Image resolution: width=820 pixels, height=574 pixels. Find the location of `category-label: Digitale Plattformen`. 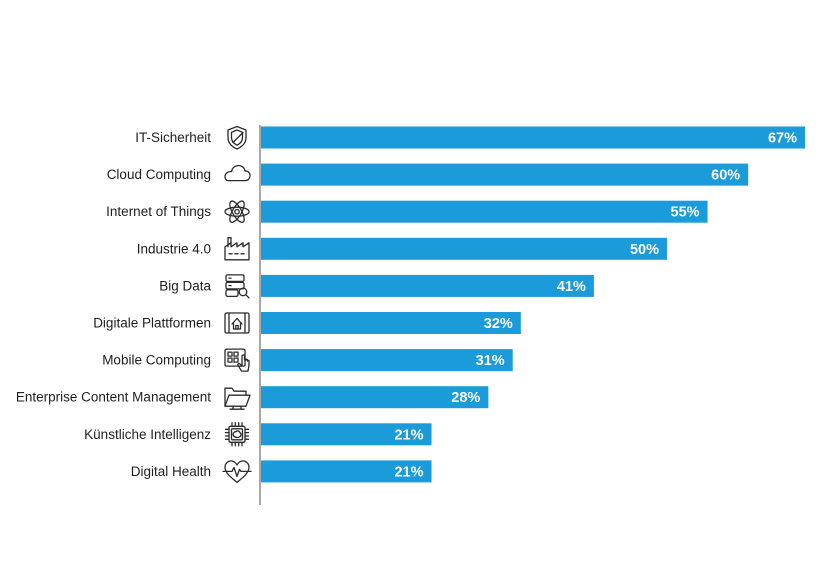

category-label: Digitale Plattformen is located at coordinates (152, 323).